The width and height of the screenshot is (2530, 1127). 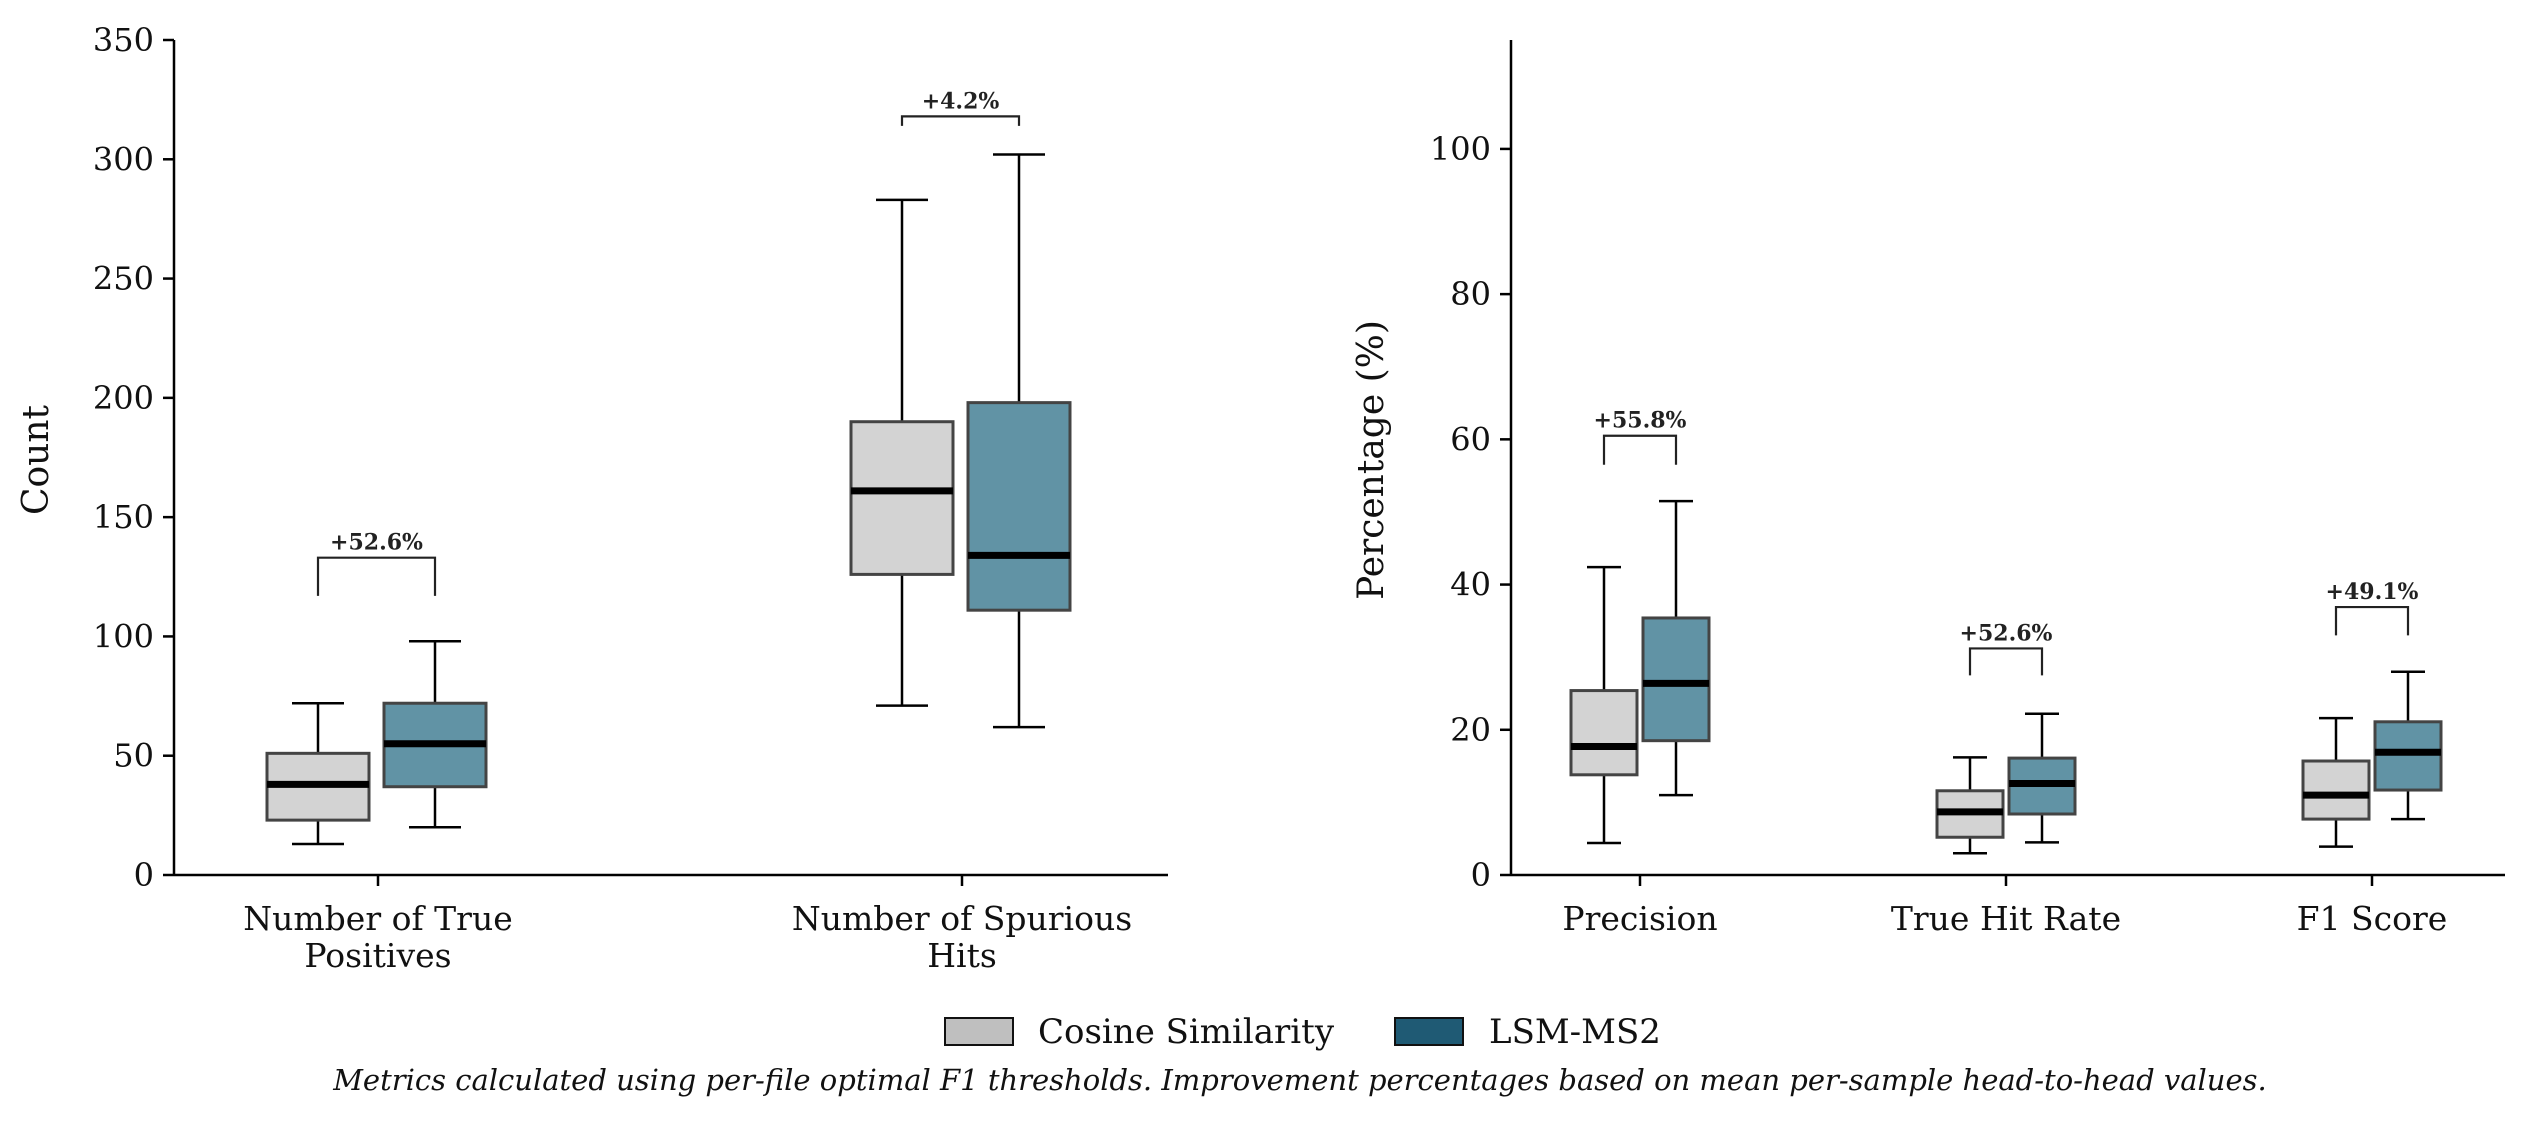 I want to click on y-tick-label: 60, so click(x=1470, y=439).